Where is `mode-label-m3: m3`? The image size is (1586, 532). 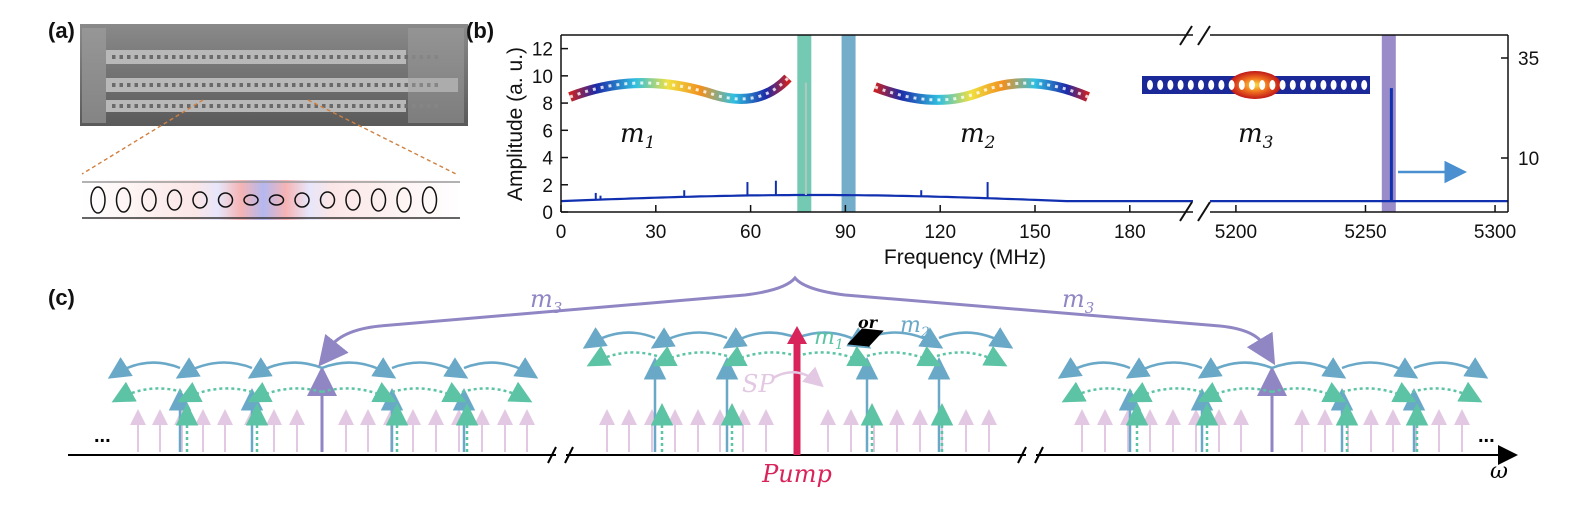
mode-label-m3: m3 is located at coordinates (1255, 136).